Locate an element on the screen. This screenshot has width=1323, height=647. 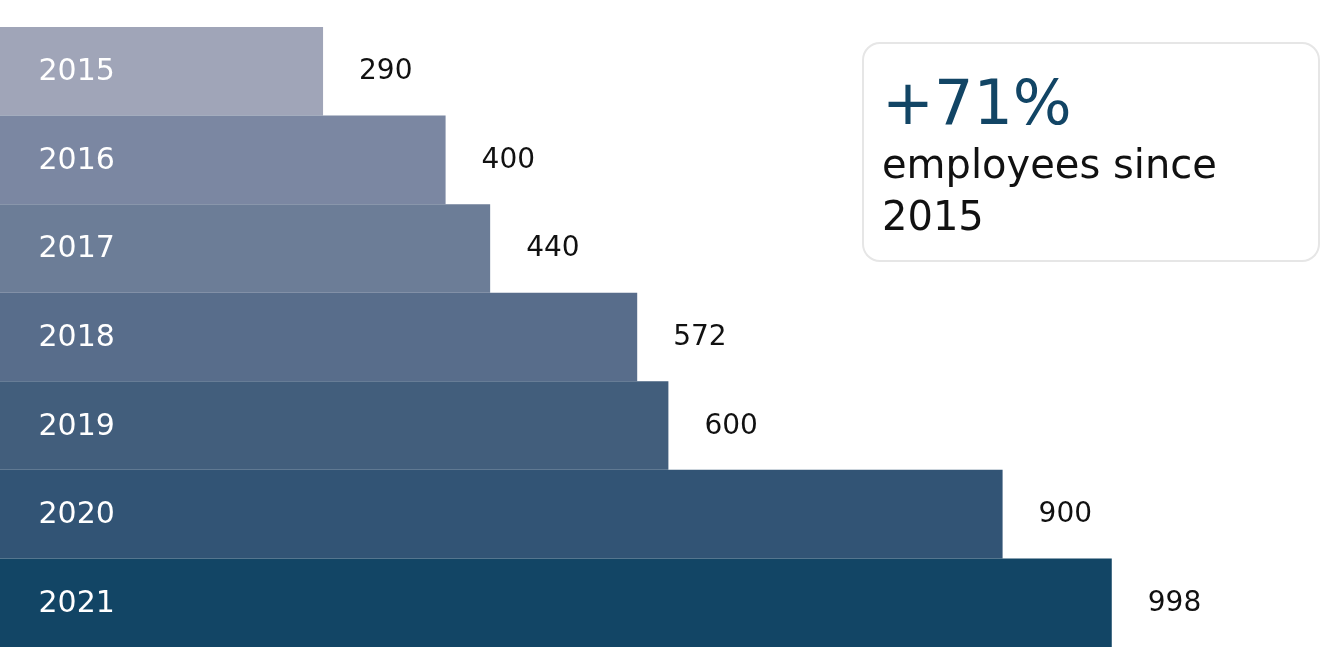
annotation: employees since 2015 is located at coordinates (1050, 190).